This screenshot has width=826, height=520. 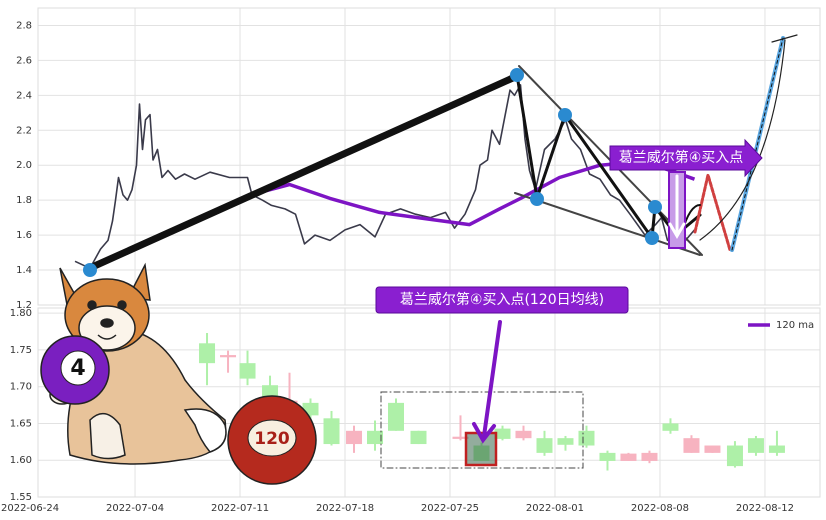 I want to click on ball-label: 120, so click(x=272, y=439).